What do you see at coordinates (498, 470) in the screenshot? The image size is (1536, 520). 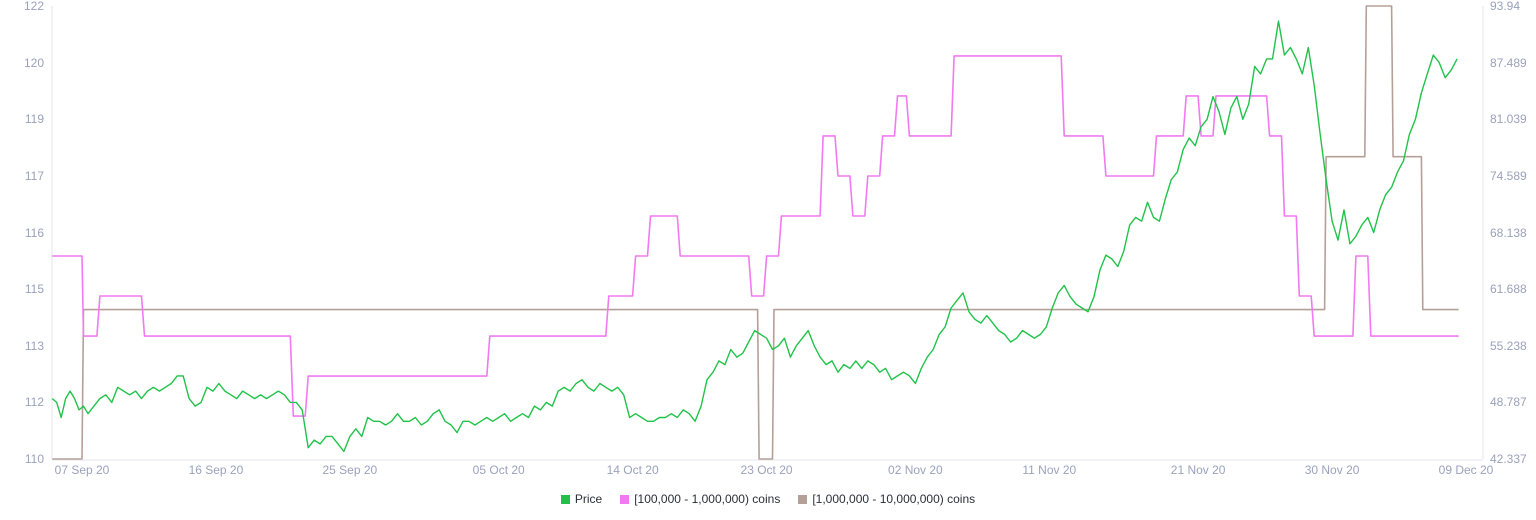 I see `x-tick-label: 05 Oct 20` at bounding box center [498, 470].